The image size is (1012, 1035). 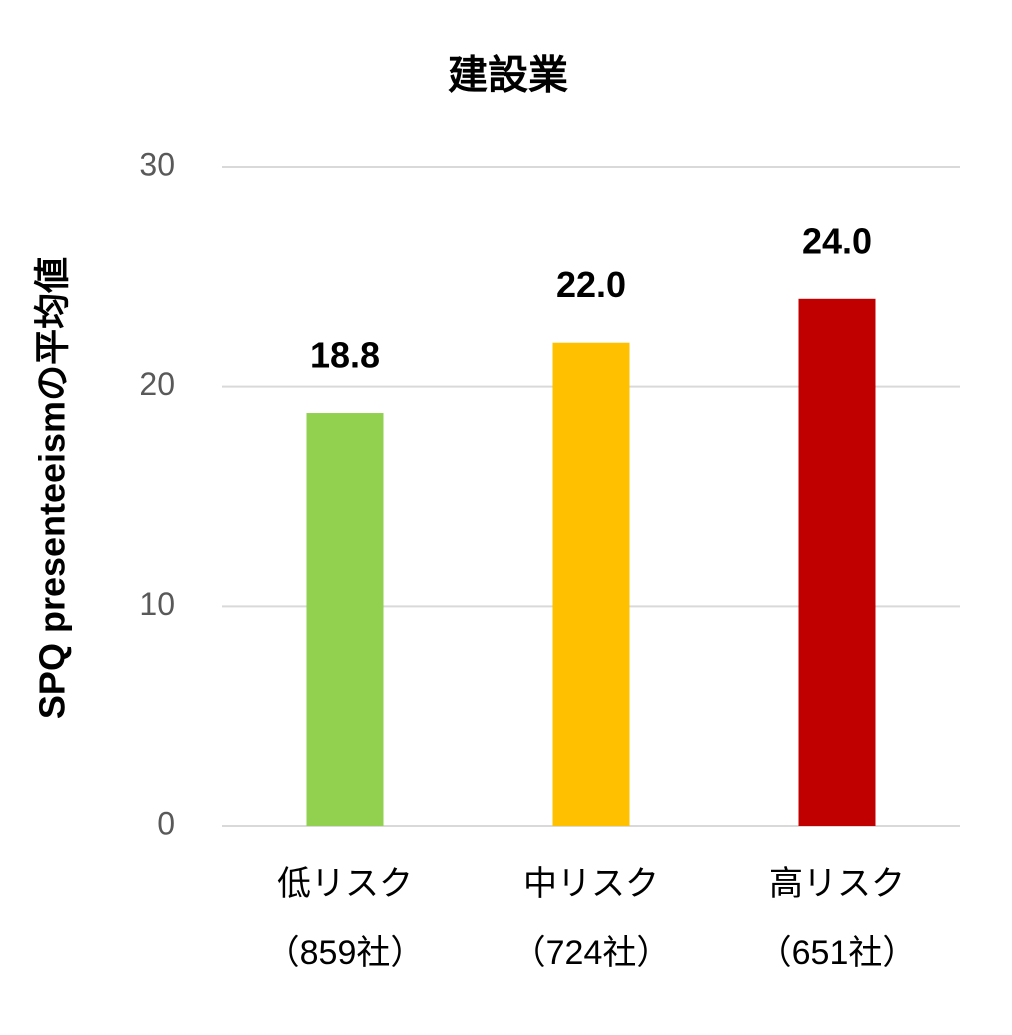 I want to click on y-tick-label: 10, so click(x=157, y=604).